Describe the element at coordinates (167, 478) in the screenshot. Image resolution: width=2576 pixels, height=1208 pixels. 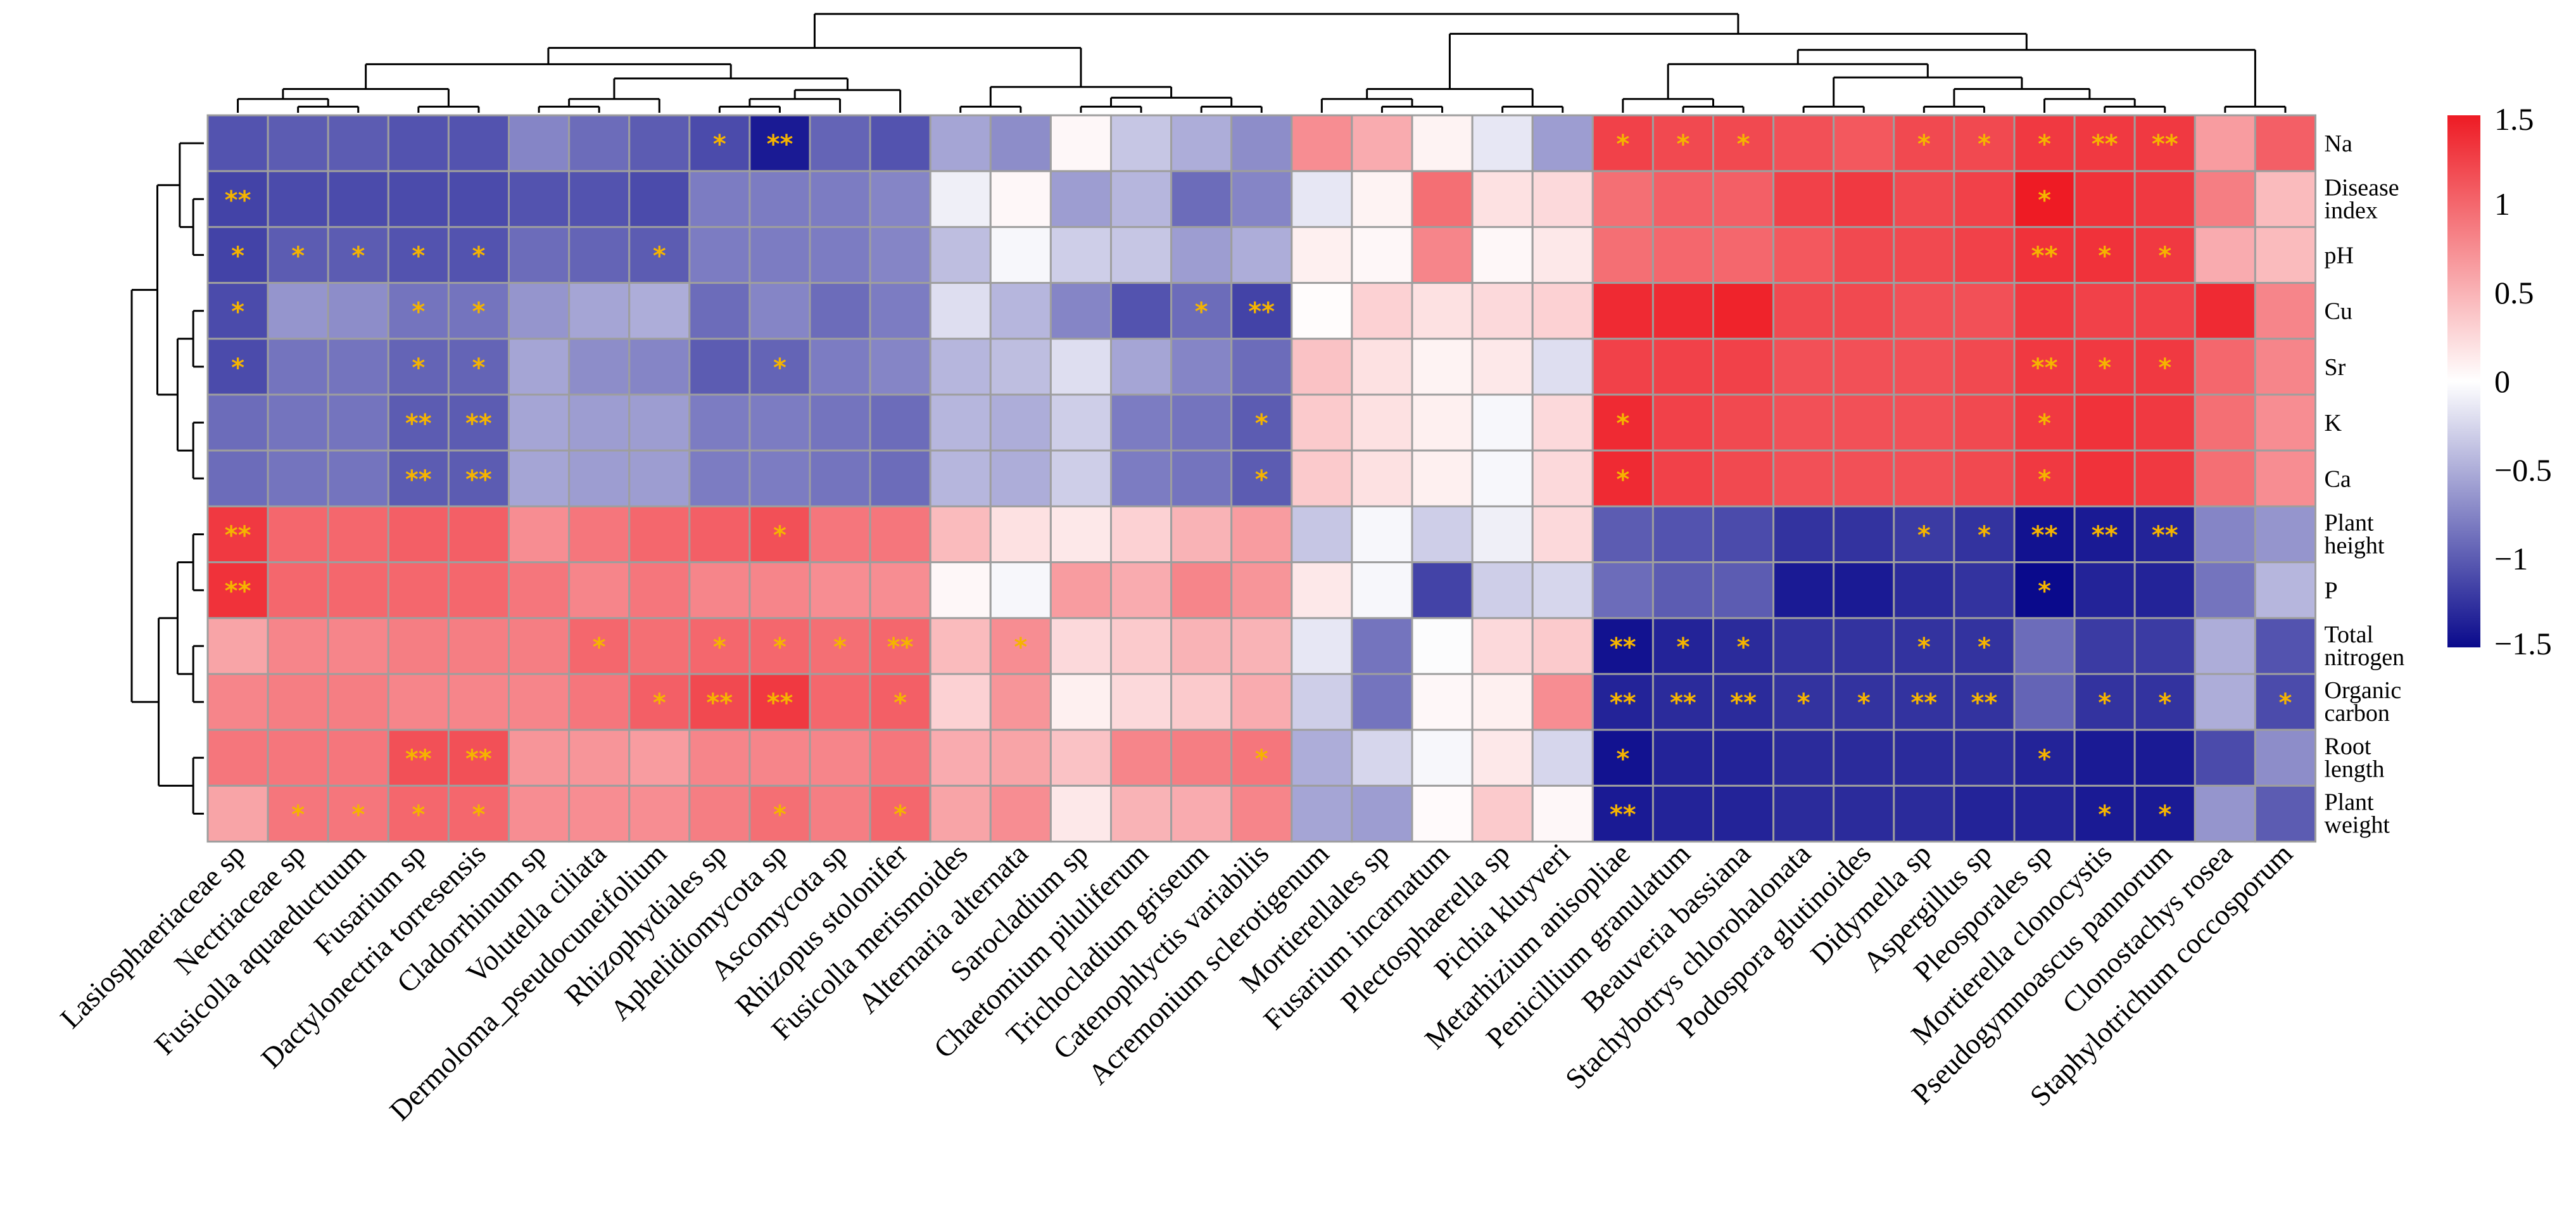
I see `row-dendrogram` at that location.